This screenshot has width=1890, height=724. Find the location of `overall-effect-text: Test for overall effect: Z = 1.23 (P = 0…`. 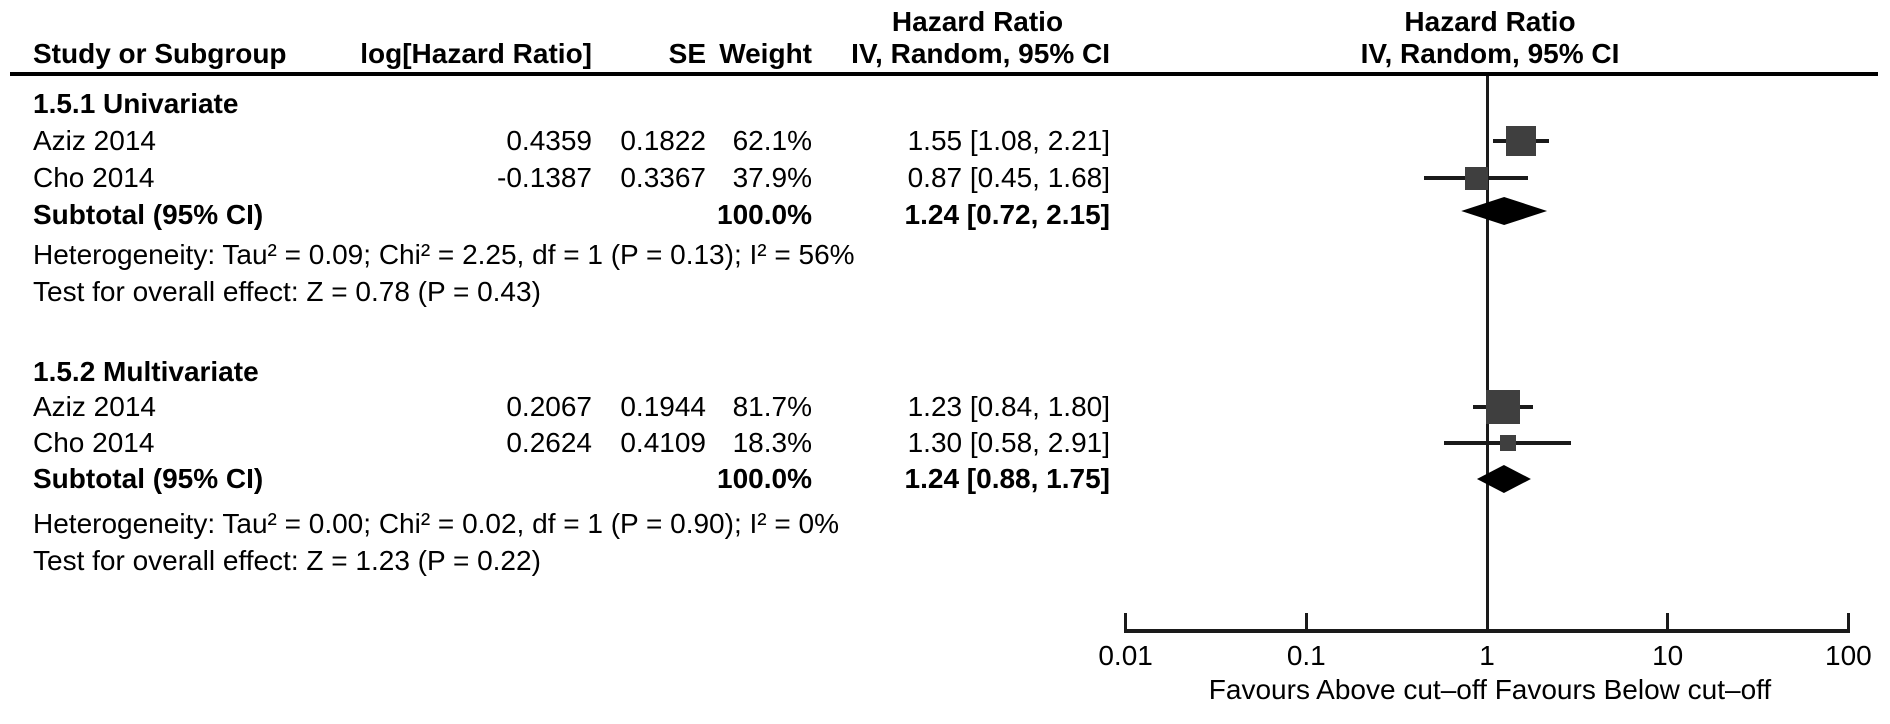

overall-effect-text: Test for overall effect: Z = 1.23 (P = 0… is located at coordinates (287, 560).